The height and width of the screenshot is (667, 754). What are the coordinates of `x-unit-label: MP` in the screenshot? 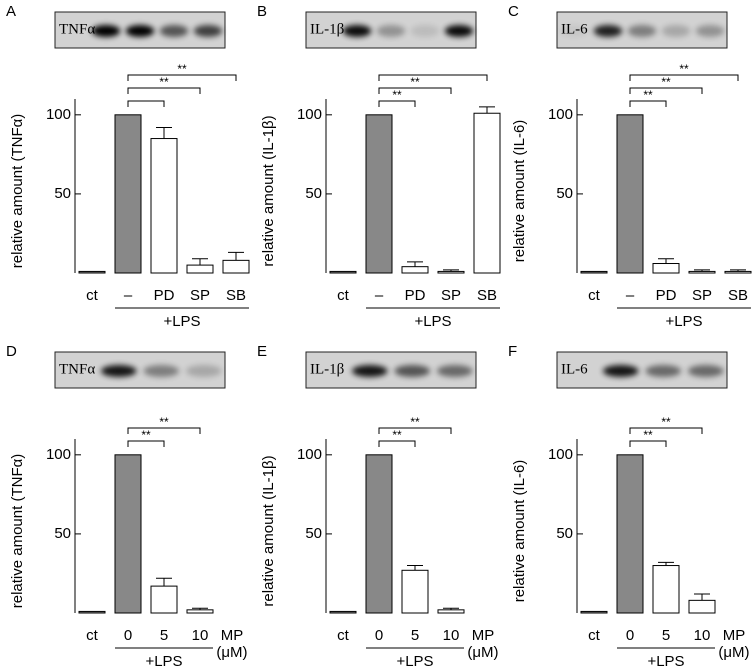 It's located at (734, 635).